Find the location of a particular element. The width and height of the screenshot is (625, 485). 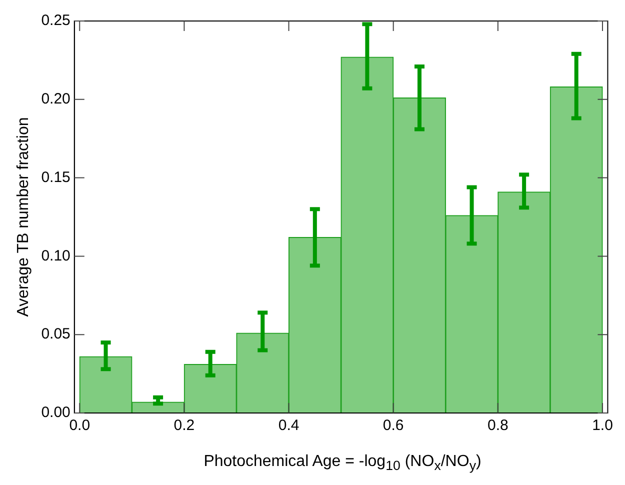

y-tick-label: 0.10 is located at coordinates (55, 255).